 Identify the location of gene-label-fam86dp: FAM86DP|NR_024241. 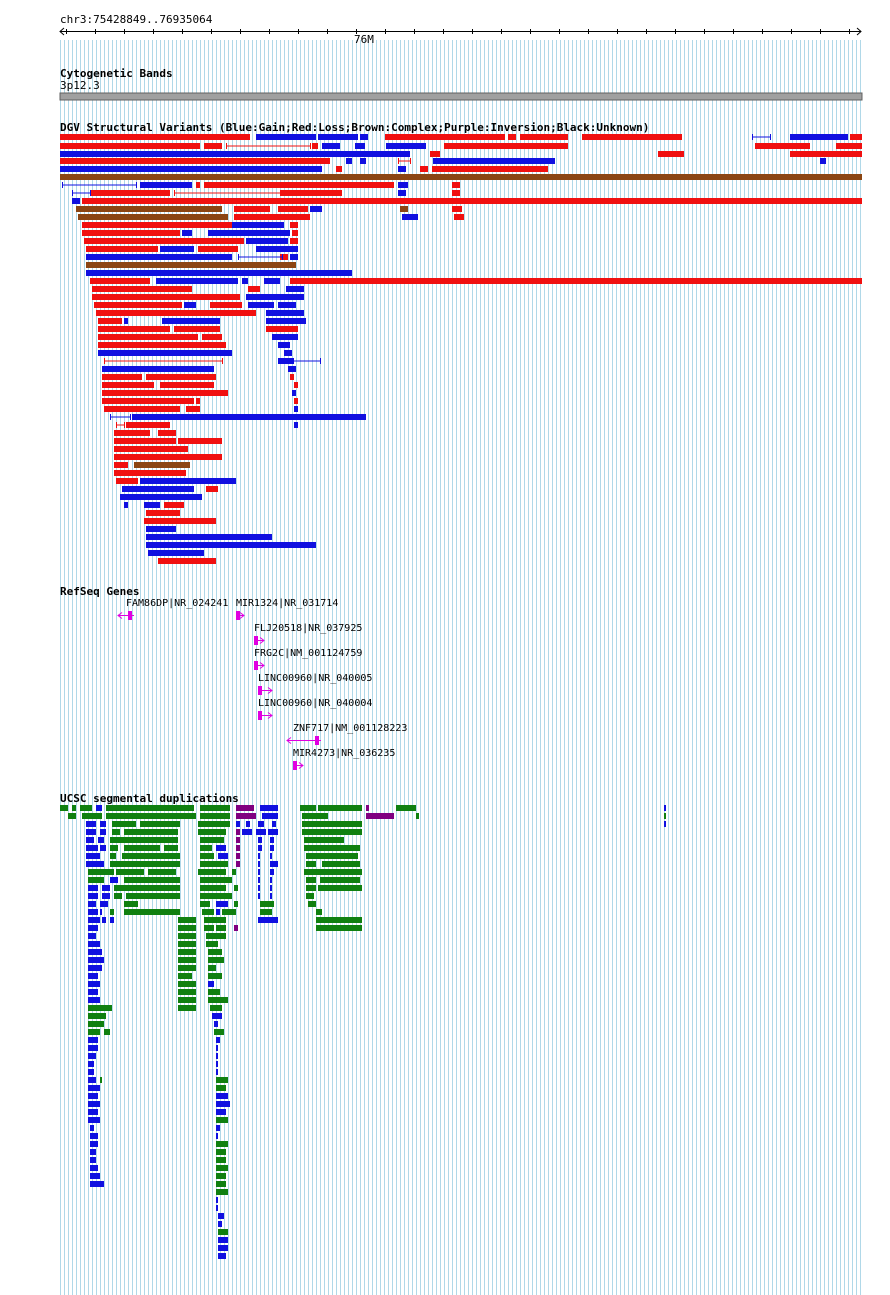
(177, 603).